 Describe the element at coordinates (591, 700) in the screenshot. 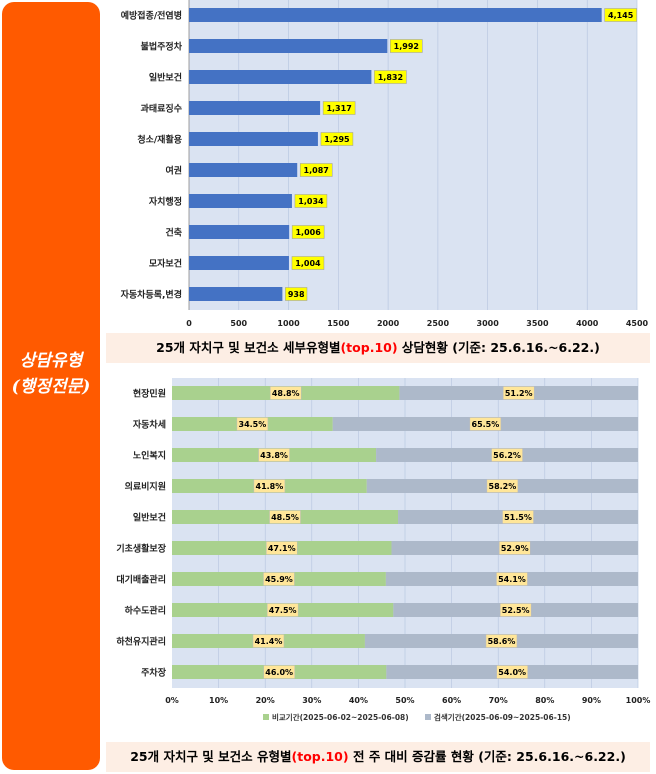

I see `chart2-x-tick: 90%` at that location.